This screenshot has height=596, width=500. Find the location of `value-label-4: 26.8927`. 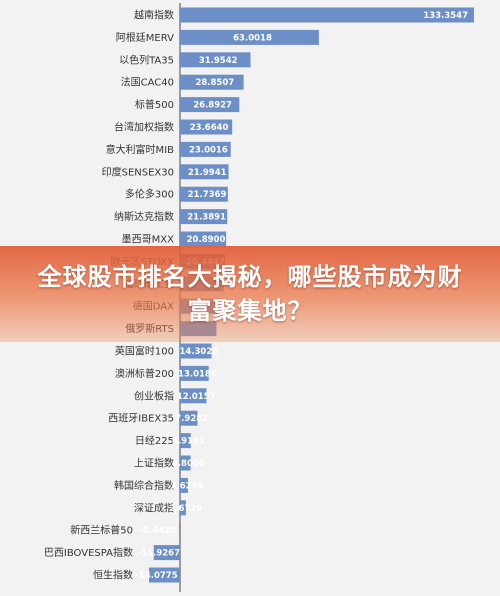

value-label-4: 26.8927 is located at coordinates (212, 106).